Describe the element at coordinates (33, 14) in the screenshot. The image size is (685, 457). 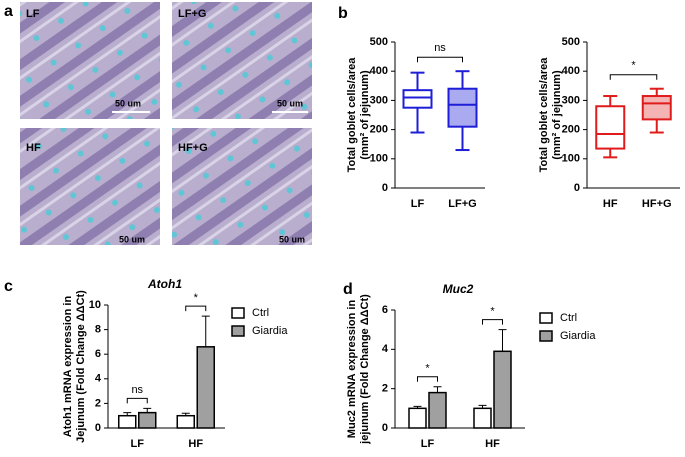
I see `micrograph-label: LF` at that location.